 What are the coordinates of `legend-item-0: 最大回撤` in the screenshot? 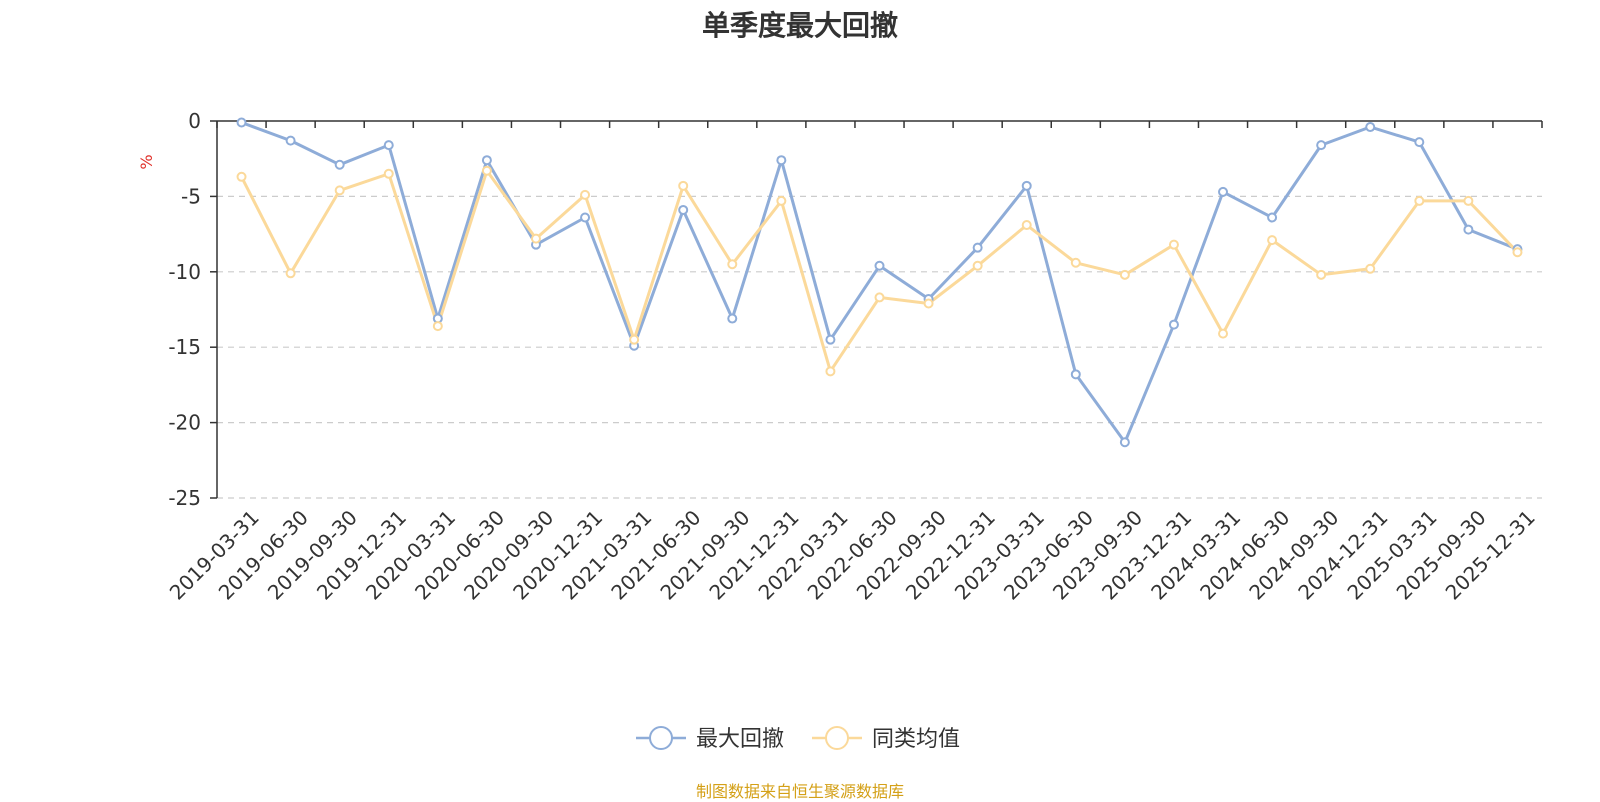 It's located at (710, 739).